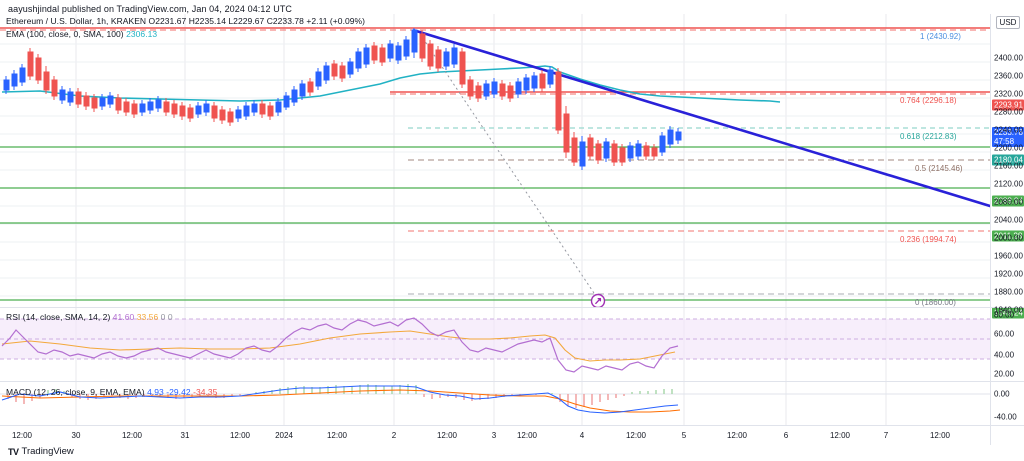 This screenshot has height=461, width=1024. Describe the element at coordinates (886, 435) in the screenshot. I see `time-axis-tick-17: 7` at that location.